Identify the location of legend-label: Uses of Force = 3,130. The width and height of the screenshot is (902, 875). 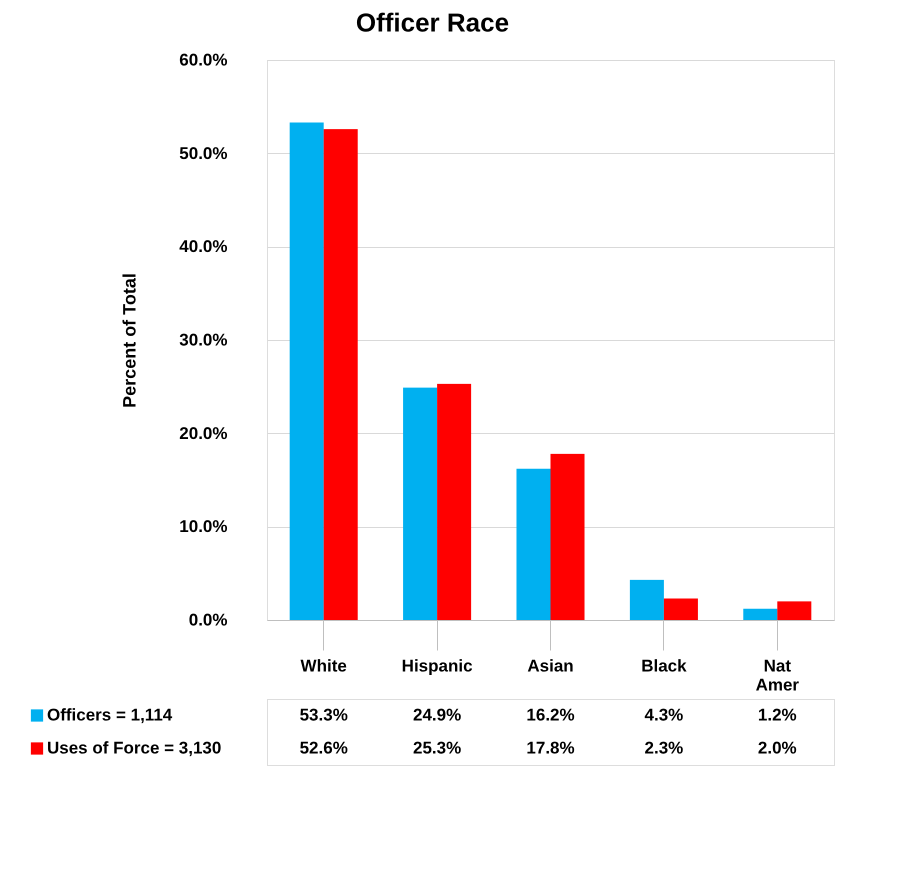
(134, 748).